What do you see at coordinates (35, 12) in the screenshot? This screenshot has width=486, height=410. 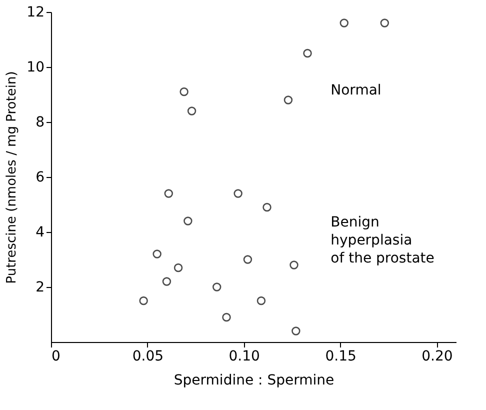 I see `y-tick-label: 12` at bounding box center [35, 12].